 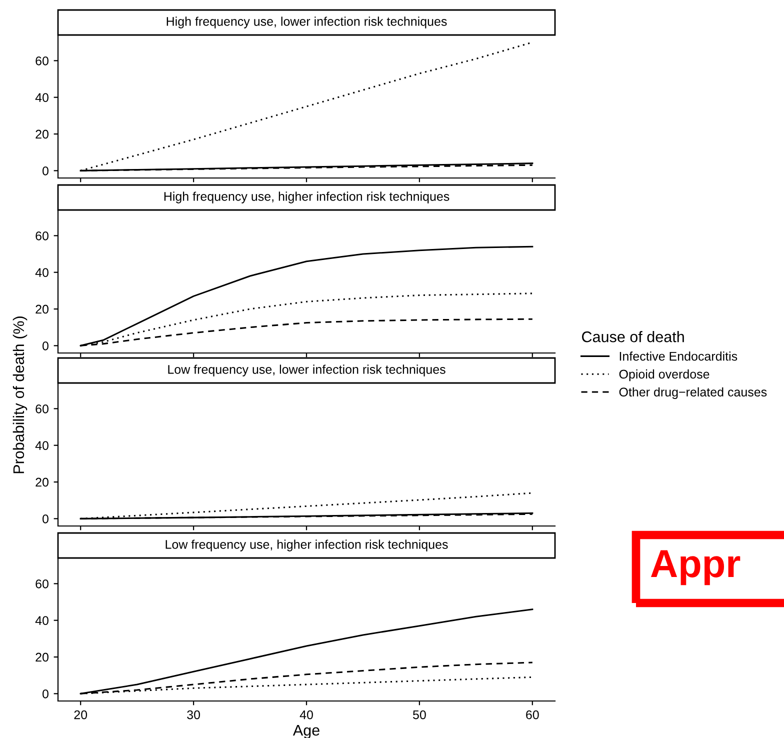 I want to click on text: Appr, so click(x=695, y=568).